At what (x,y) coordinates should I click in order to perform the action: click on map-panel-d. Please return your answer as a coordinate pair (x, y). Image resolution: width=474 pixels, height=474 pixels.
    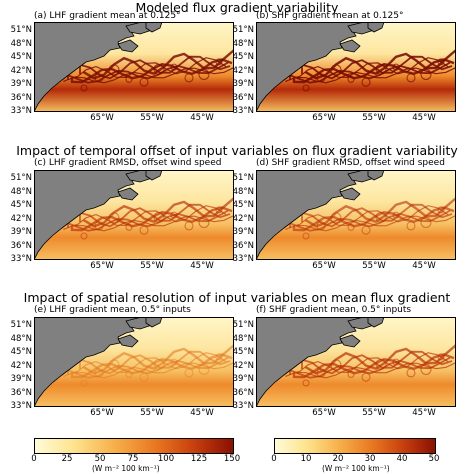
    Looking at the image, I should click on (356, 215).